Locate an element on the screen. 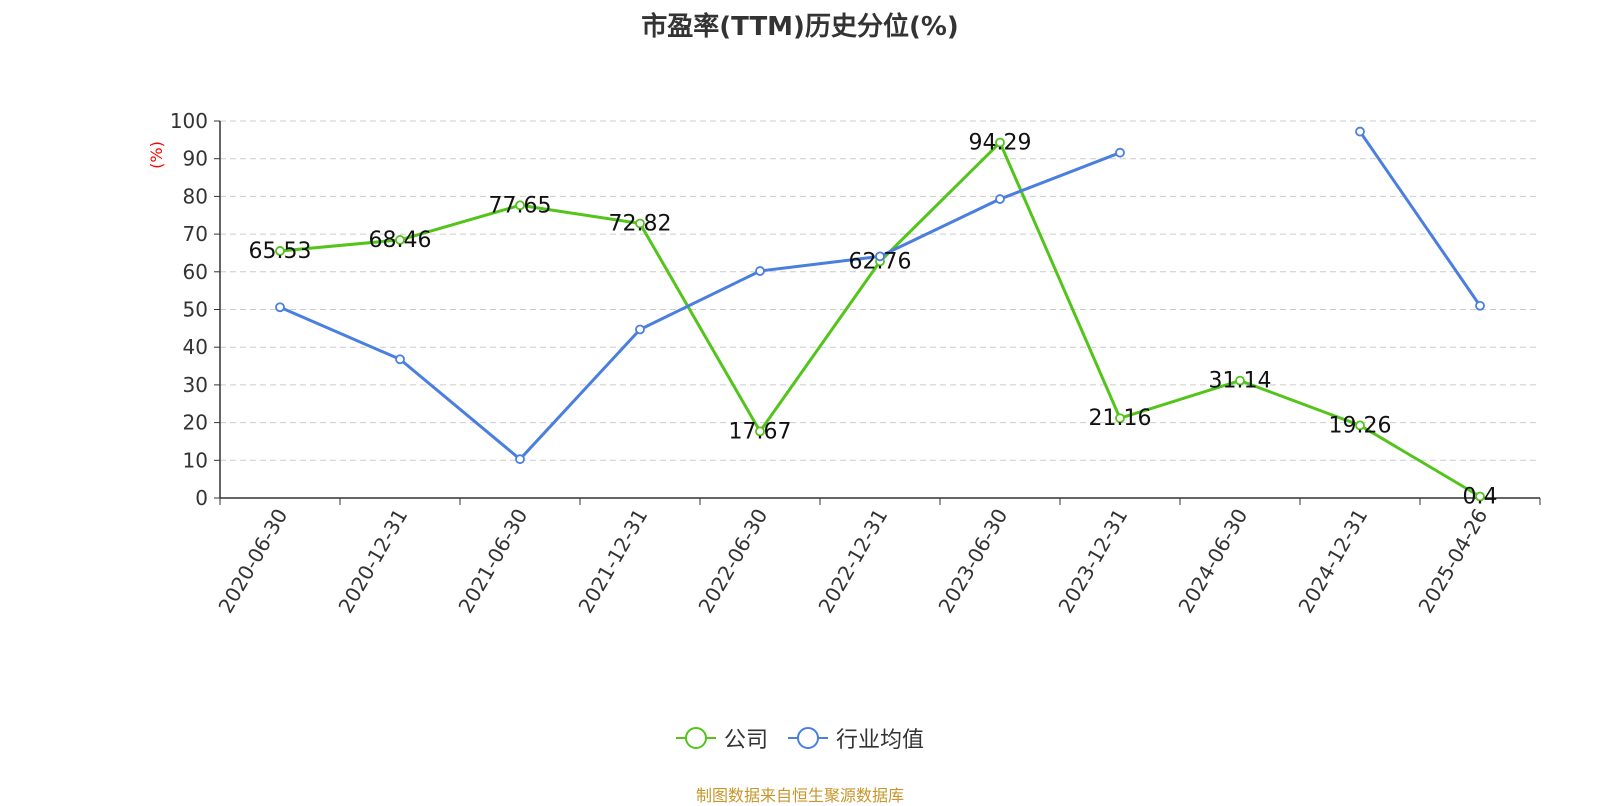  data-label: 68.46 is located at coordinates (400, 240).